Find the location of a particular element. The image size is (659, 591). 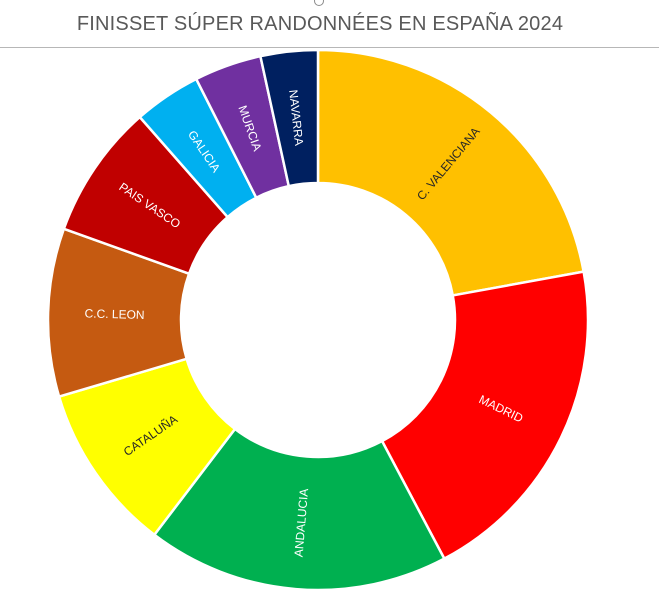

slice-navarra is located at coordinates (289, 118).